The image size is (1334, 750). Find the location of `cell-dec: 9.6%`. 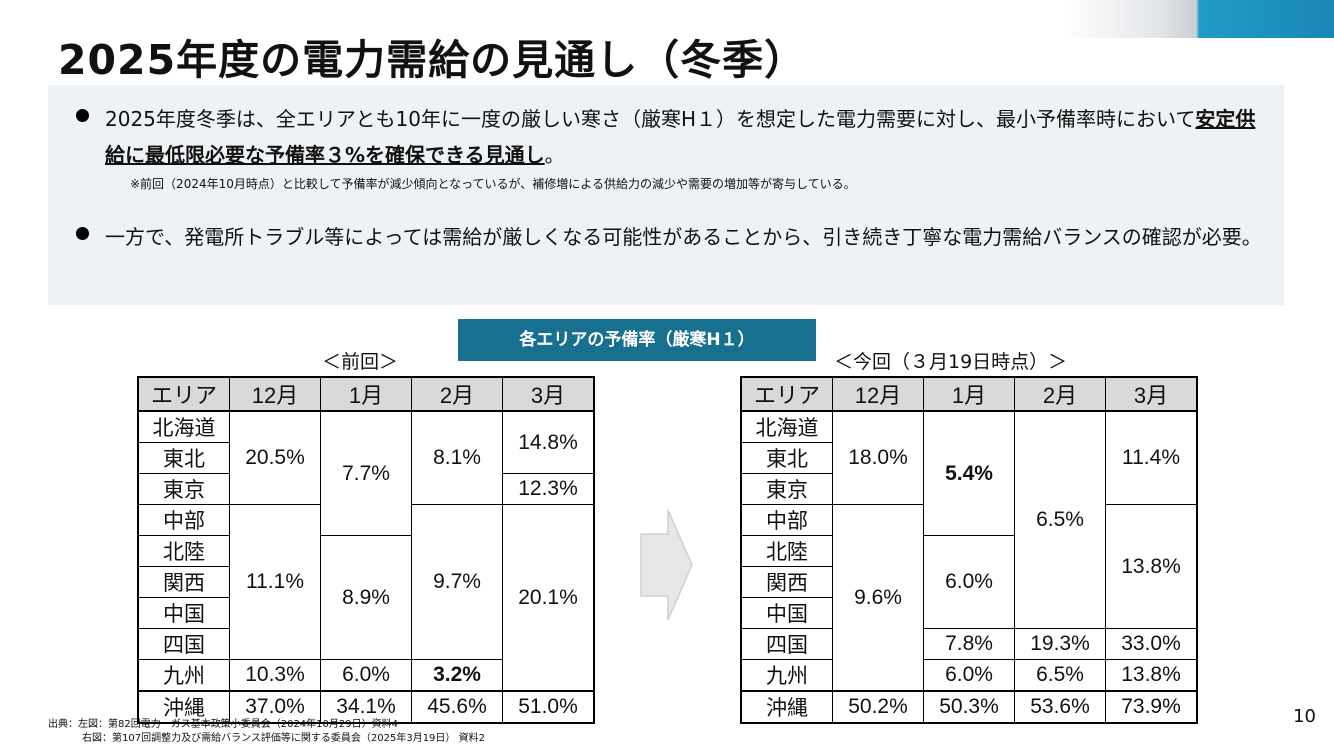

cell-dec: 9.6% is located at coordinates (878, 598).